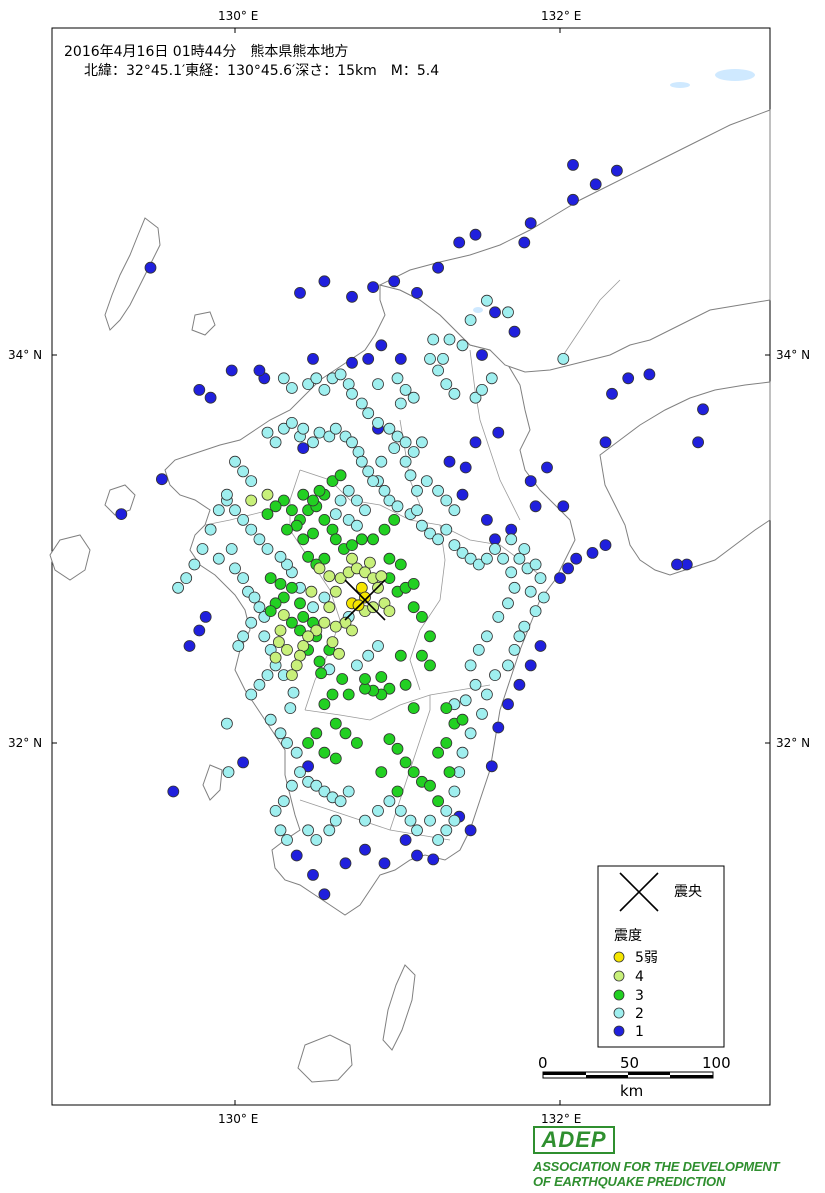 The height and width of the screenshot is (1193, 825). What do you see at coordinates (646, 958) in the screenshot?
I see `legend-label-5weak: 5弱` at bounding box center [646, 958].